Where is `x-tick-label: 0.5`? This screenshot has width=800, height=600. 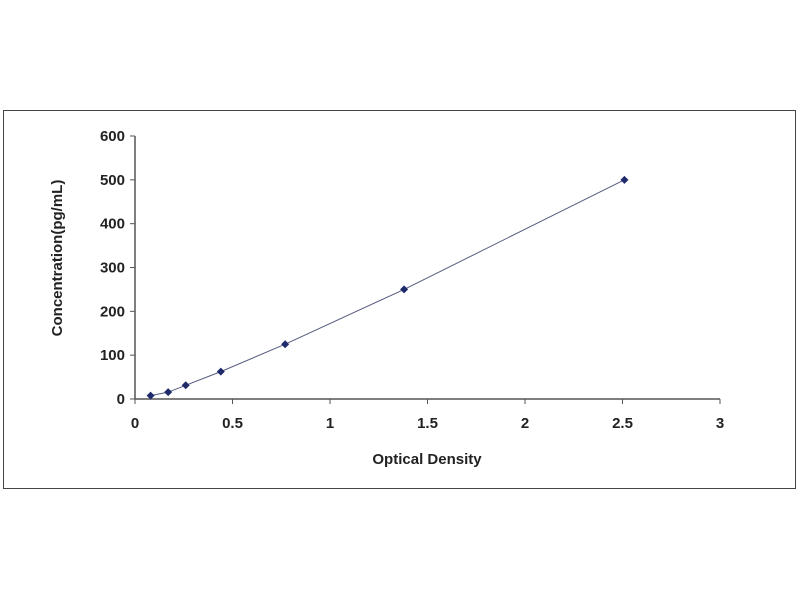 x-tick-label: 0.5 is located at coordinates (232, 423).